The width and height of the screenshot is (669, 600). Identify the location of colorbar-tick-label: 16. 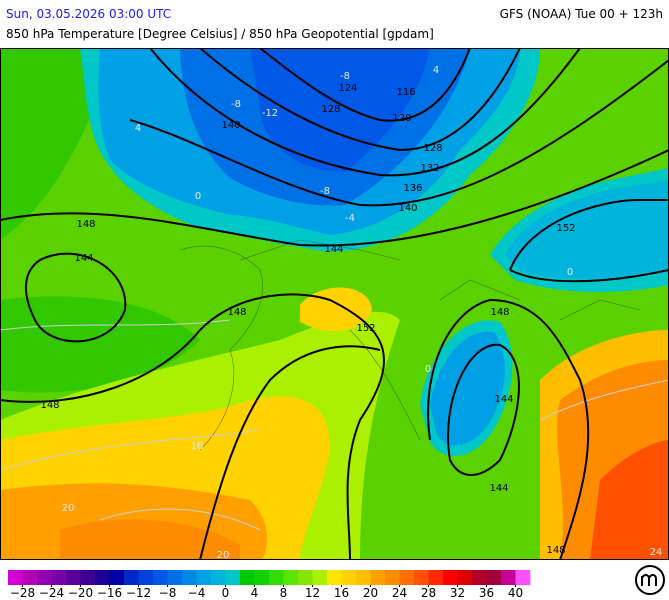
(341, 593).